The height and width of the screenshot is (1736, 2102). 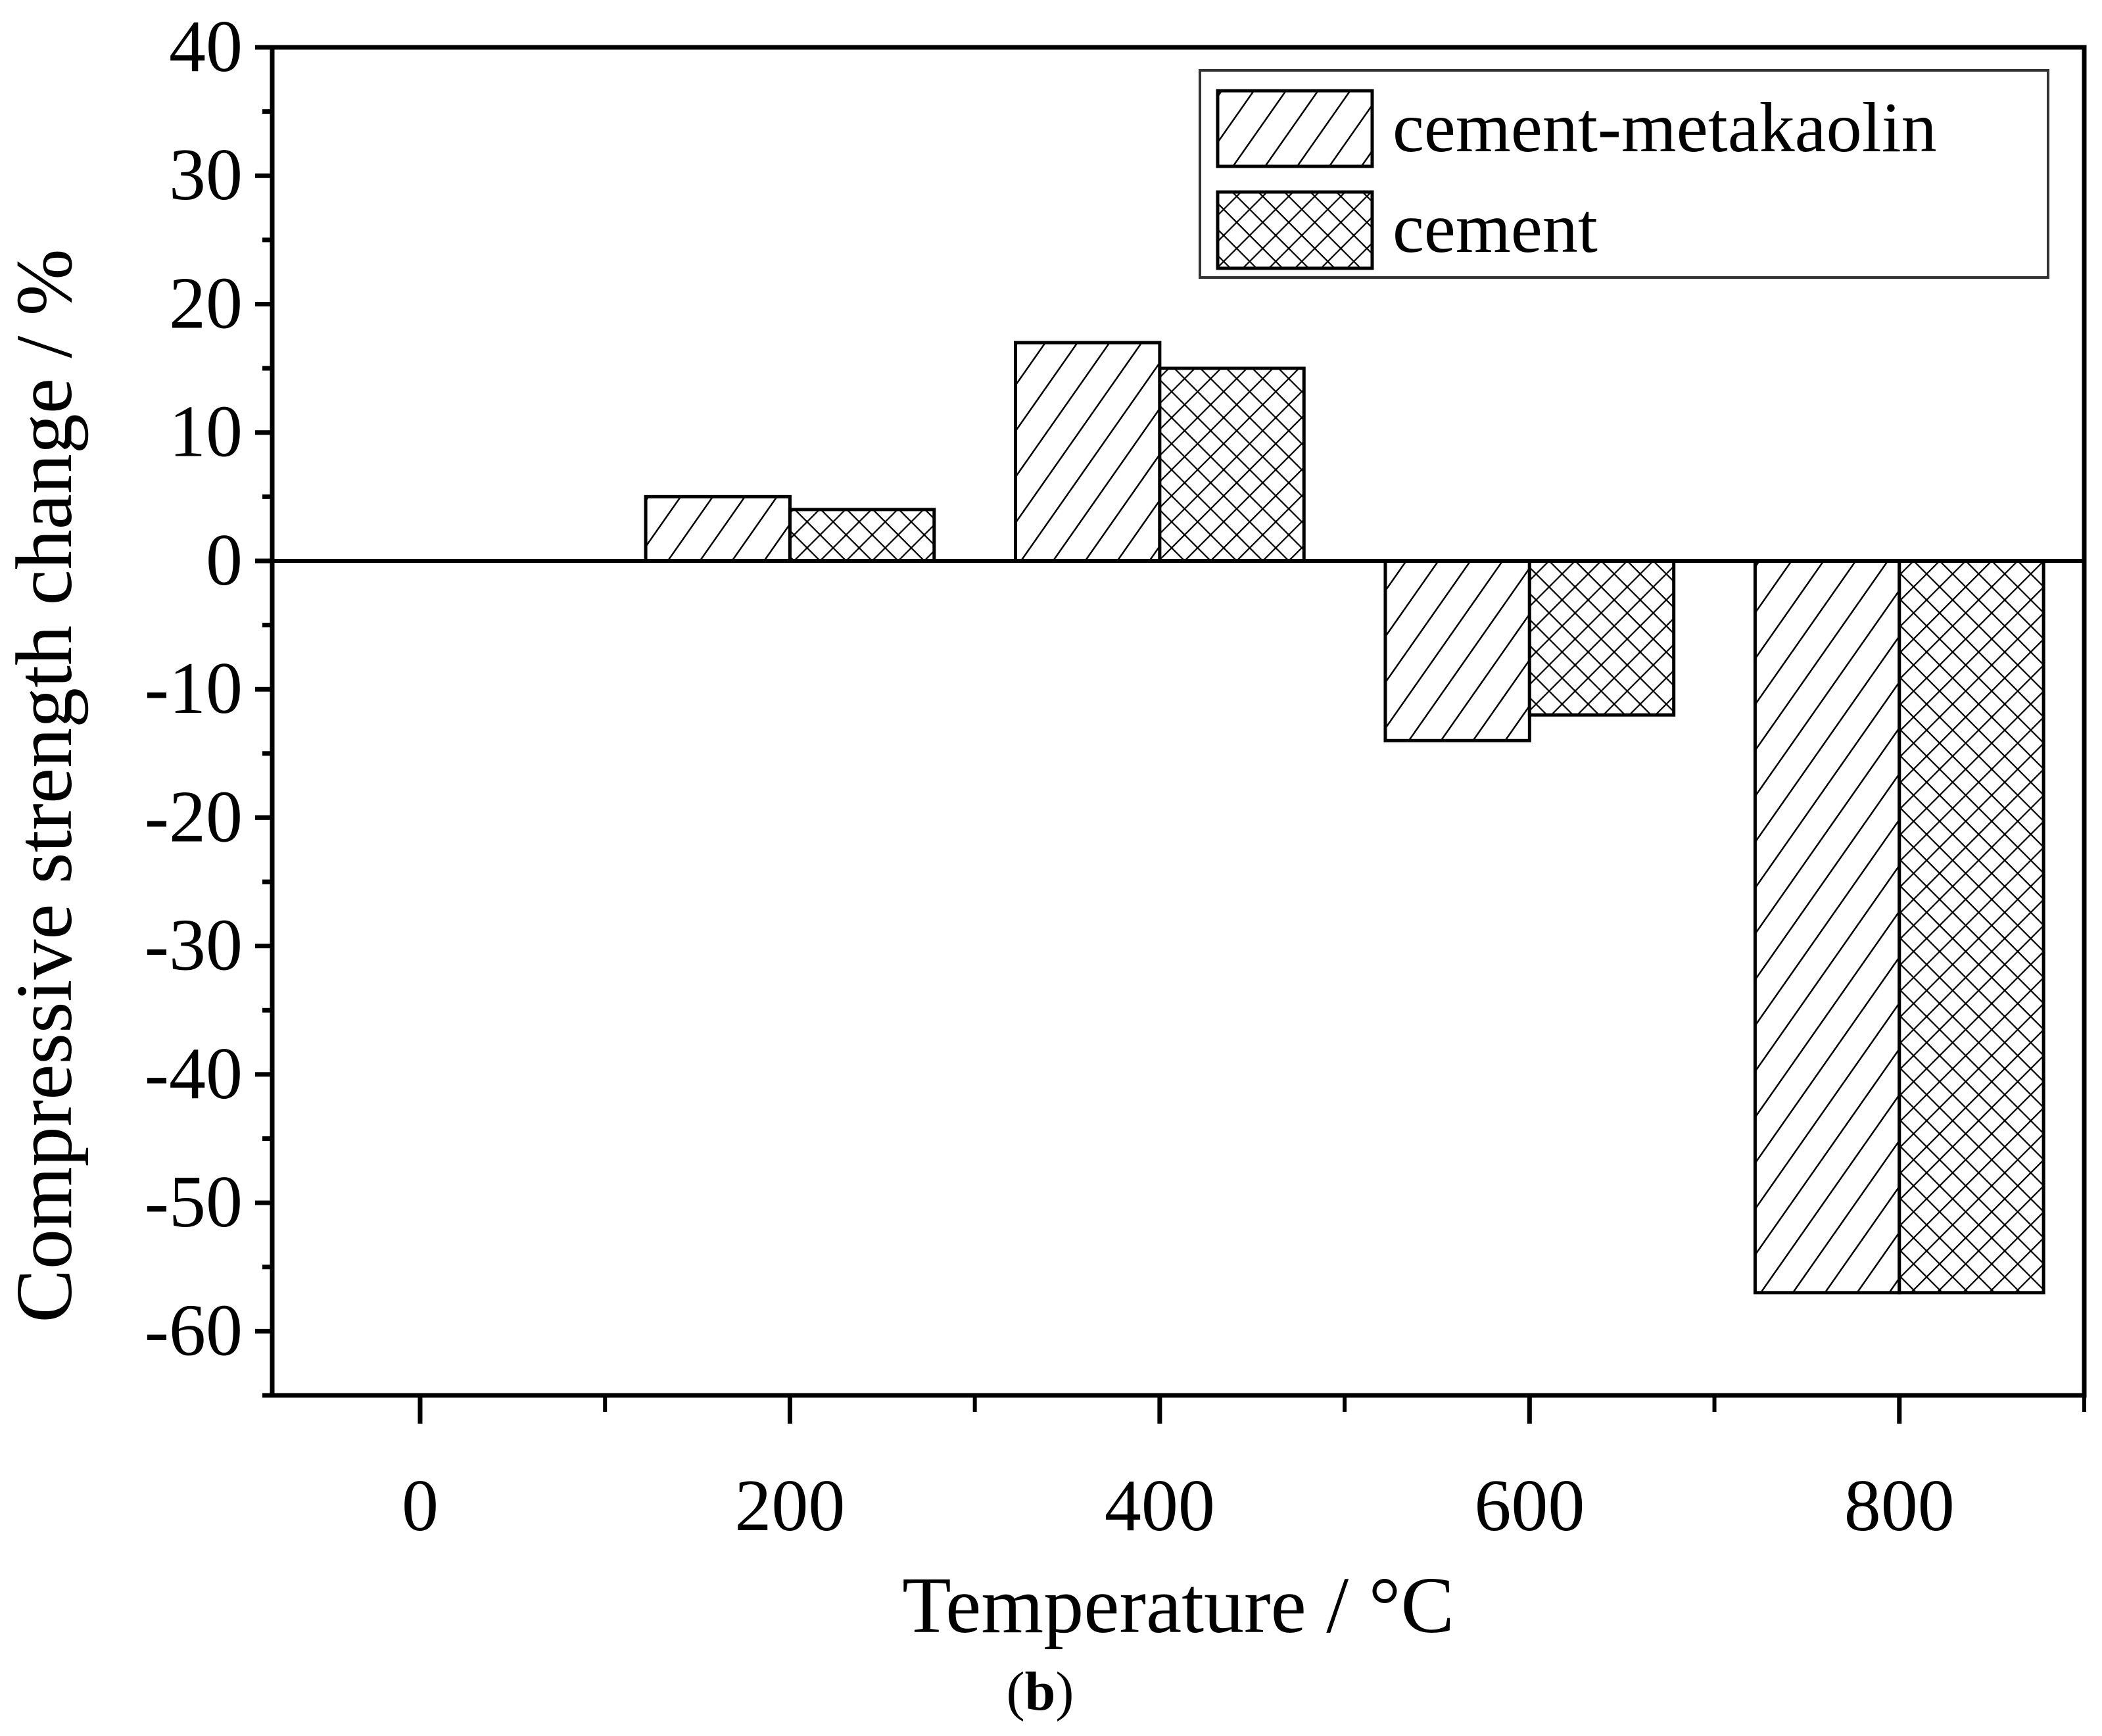 What do you see at coordinates (206, 47) in the screenshot?
I see `y-tick-label: 40` at bounding box center [206, 47].